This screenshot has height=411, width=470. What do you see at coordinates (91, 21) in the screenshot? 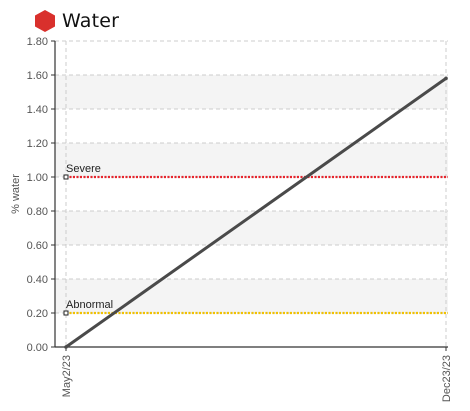
I see `chart-title: Water` at bounding box center [91, 21].